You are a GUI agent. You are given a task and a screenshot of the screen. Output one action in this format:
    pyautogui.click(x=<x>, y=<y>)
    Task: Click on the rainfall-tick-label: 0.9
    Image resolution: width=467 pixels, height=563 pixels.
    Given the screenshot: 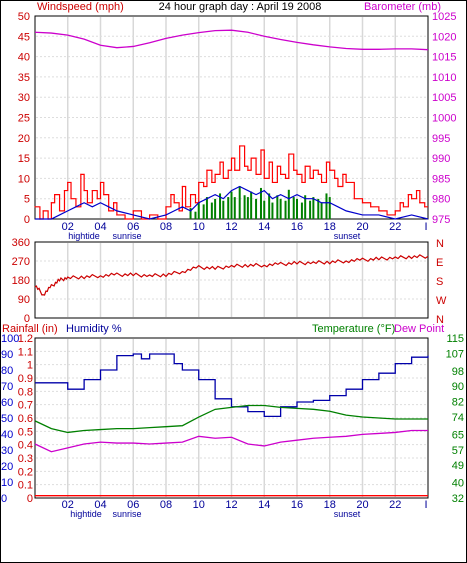 What is the action you would take?
    pyautogui.click(x=25, y=379)
    